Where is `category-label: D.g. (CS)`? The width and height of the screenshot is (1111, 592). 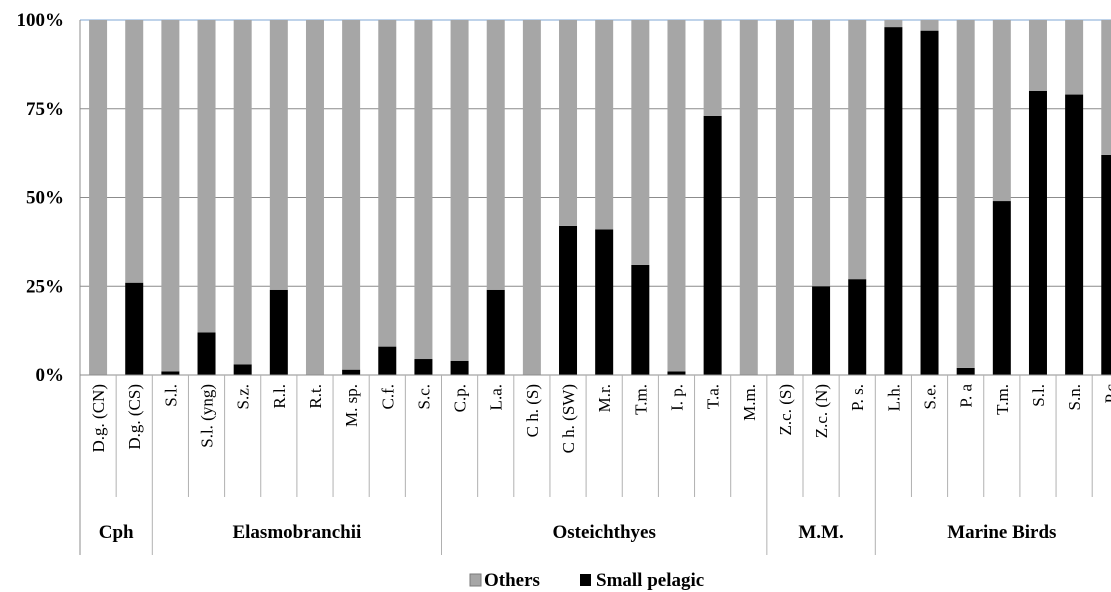 category-label: D.g. (CS) is located at coordinates (134, 417).